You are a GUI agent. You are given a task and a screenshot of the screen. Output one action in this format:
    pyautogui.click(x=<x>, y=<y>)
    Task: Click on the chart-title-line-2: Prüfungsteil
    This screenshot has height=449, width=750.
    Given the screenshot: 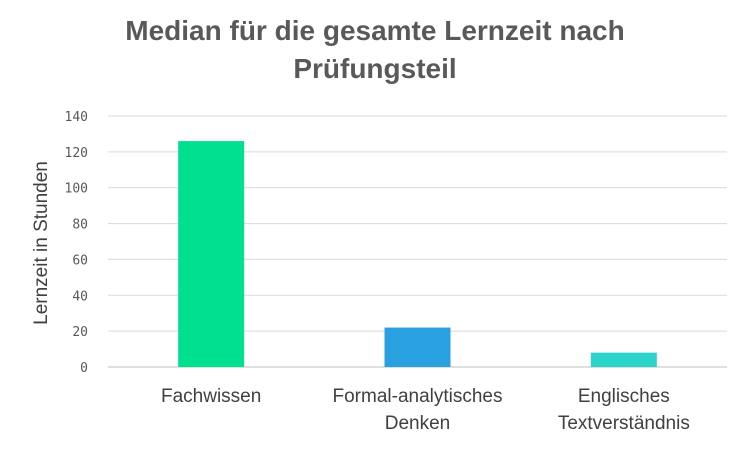 What is the action you would take?
    pyautogui.click(x=375, y=68)
    